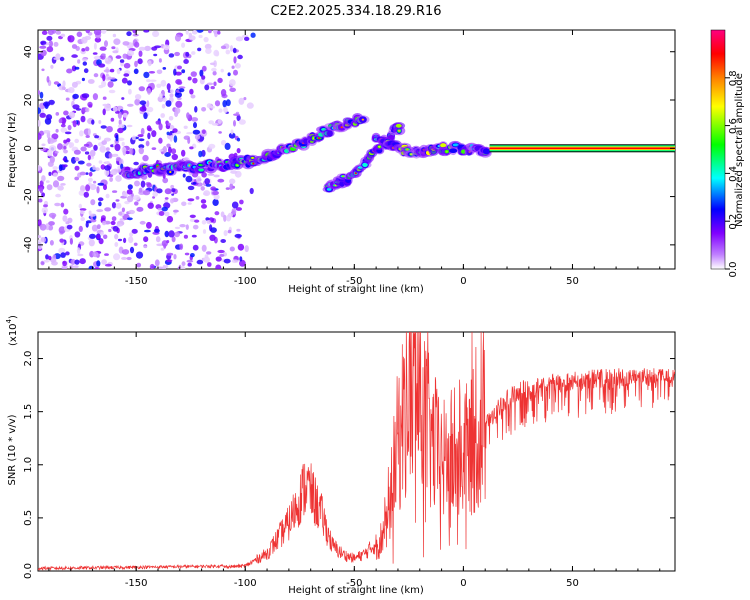 Image resolution: width=750 pixels, height=600 pixels. I want to click on y-tick-label: 0.0, so click(28, 571).